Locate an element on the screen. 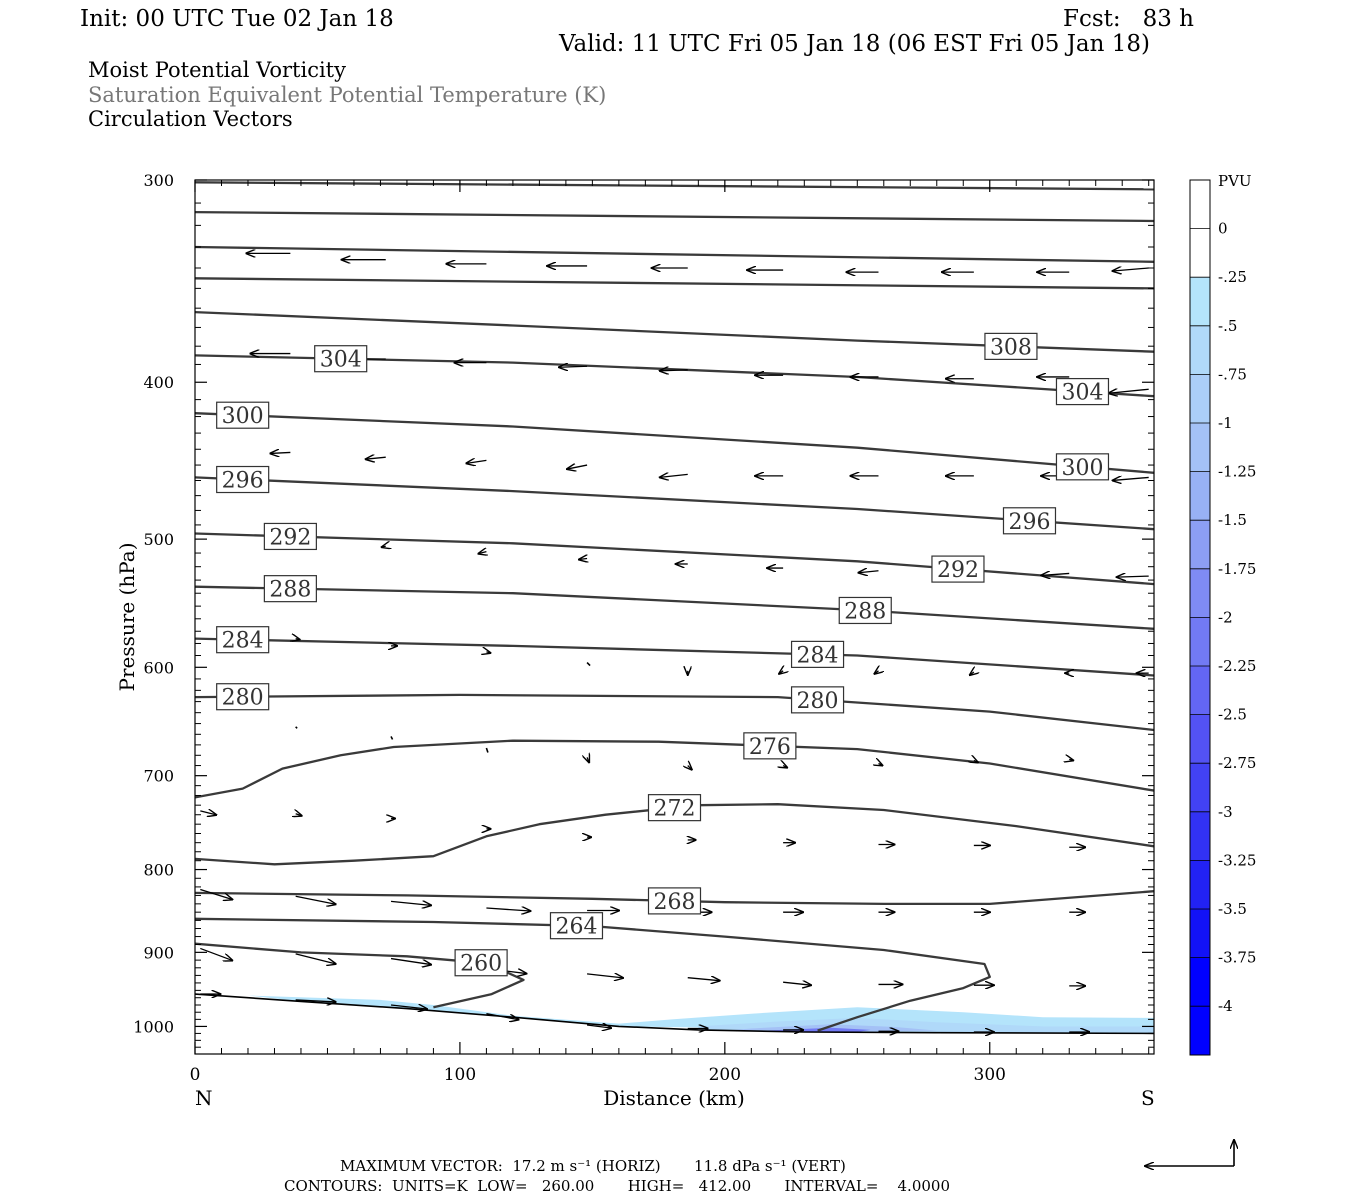 The height and width of the screenshot is (1200, 1350). x-tick-label-100: 100 is located at coordinates (460, 1075).